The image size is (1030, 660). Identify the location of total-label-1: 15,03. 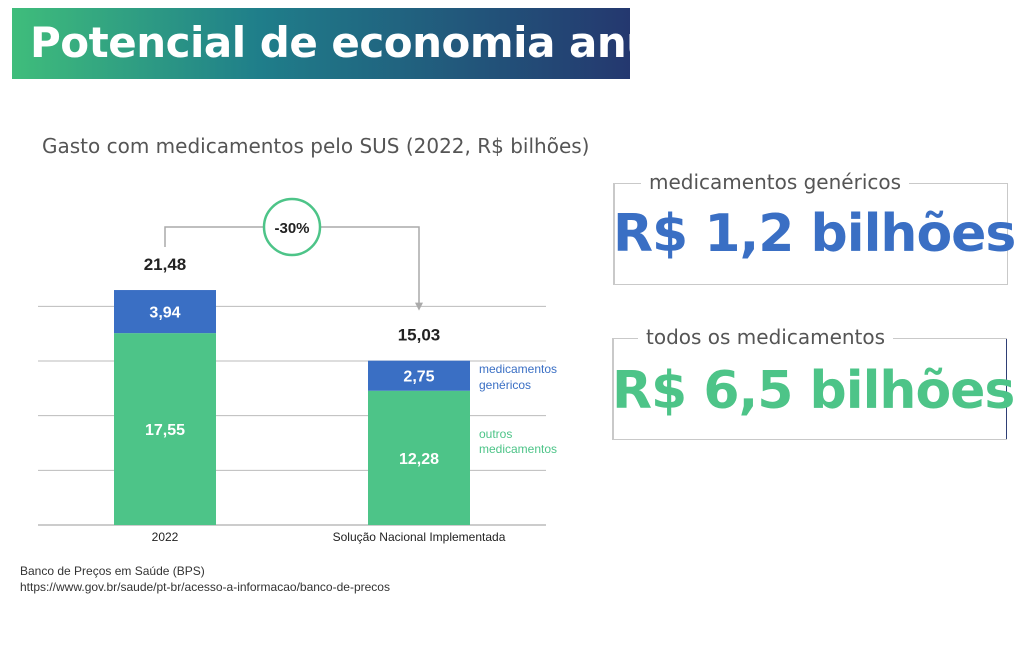
(419, 335).